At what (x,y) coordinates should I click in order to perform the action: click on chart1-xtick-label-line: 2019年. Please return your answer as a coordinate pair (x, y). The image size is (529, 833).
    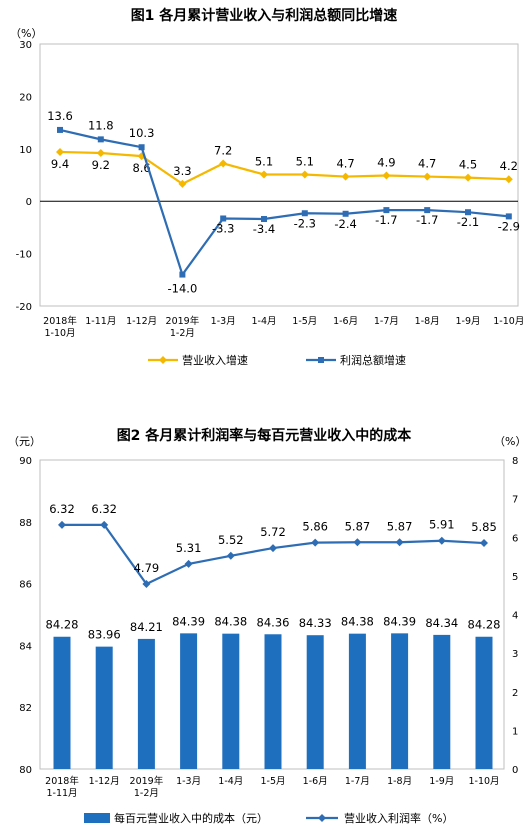
    Looking at the image, I should click on (183, 321).